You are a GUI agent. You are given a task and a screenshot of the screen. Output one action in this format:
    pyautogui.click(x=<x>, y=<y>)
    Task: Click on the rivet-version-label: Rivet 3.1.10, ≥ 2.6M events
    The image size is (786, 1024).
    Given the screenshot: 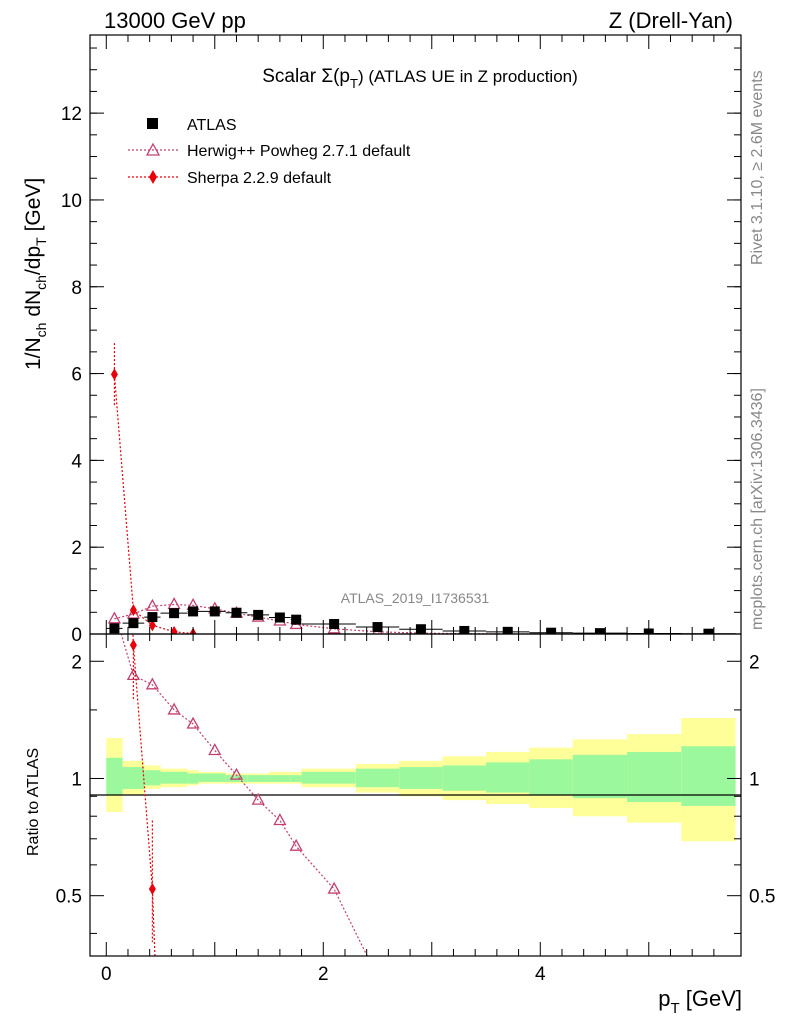 What is the action you would take?
    pyautogui.click(x=757, y=167)
    